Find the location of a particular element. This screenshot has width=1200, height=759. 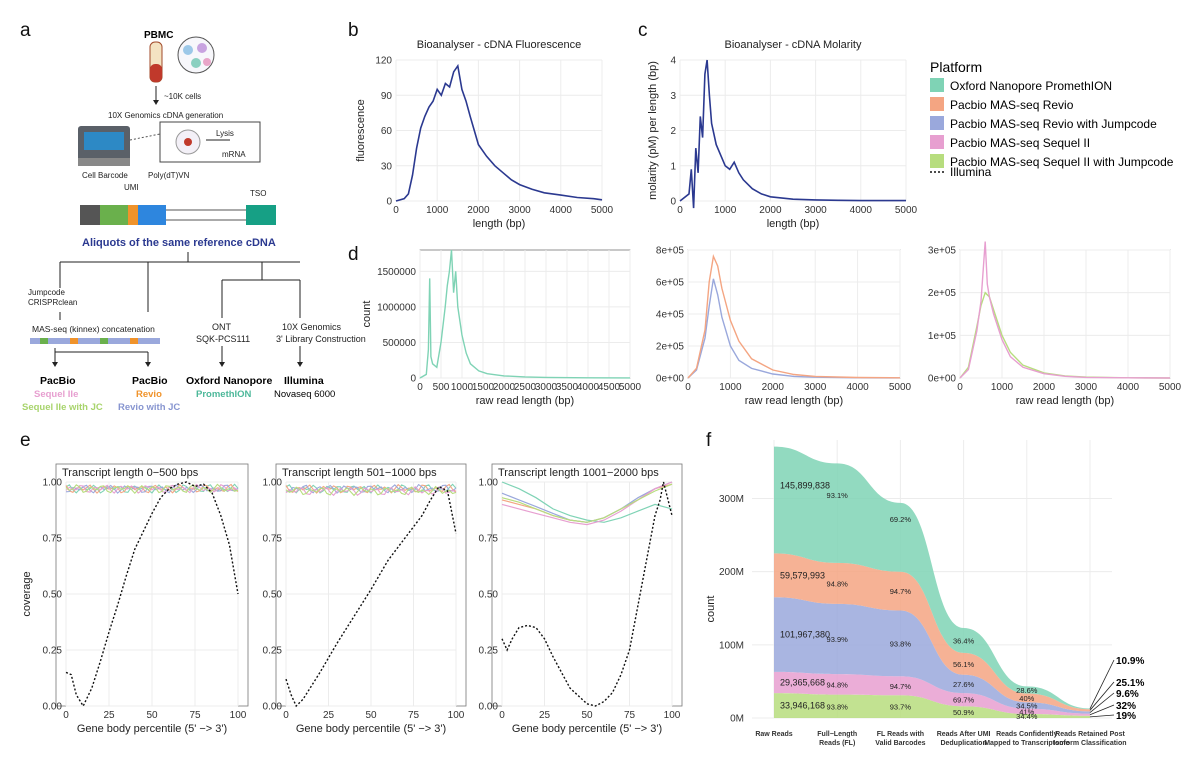

tso-label: TSO is located at coordinates (258, 193).